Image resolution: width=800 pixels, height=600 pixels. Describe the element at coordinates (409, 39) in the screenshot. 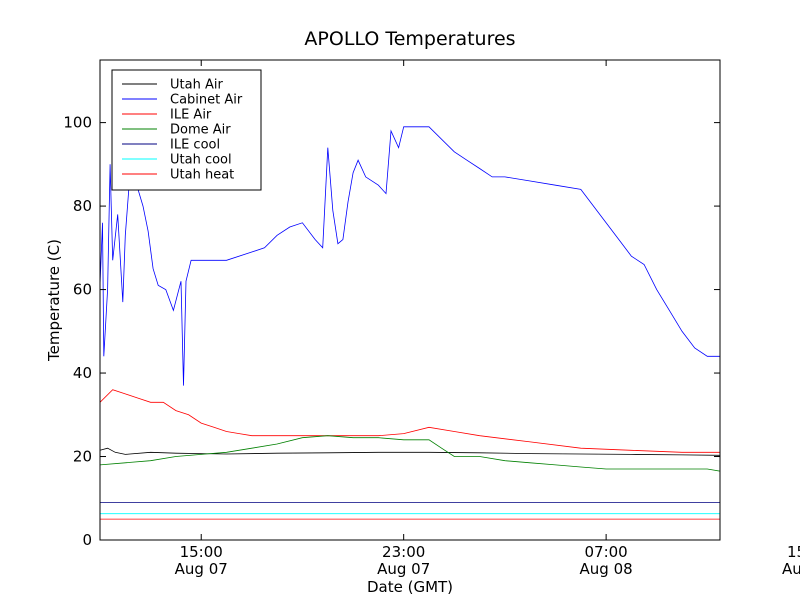

I see `chart-title: APOLLO Temperatures` at that location.